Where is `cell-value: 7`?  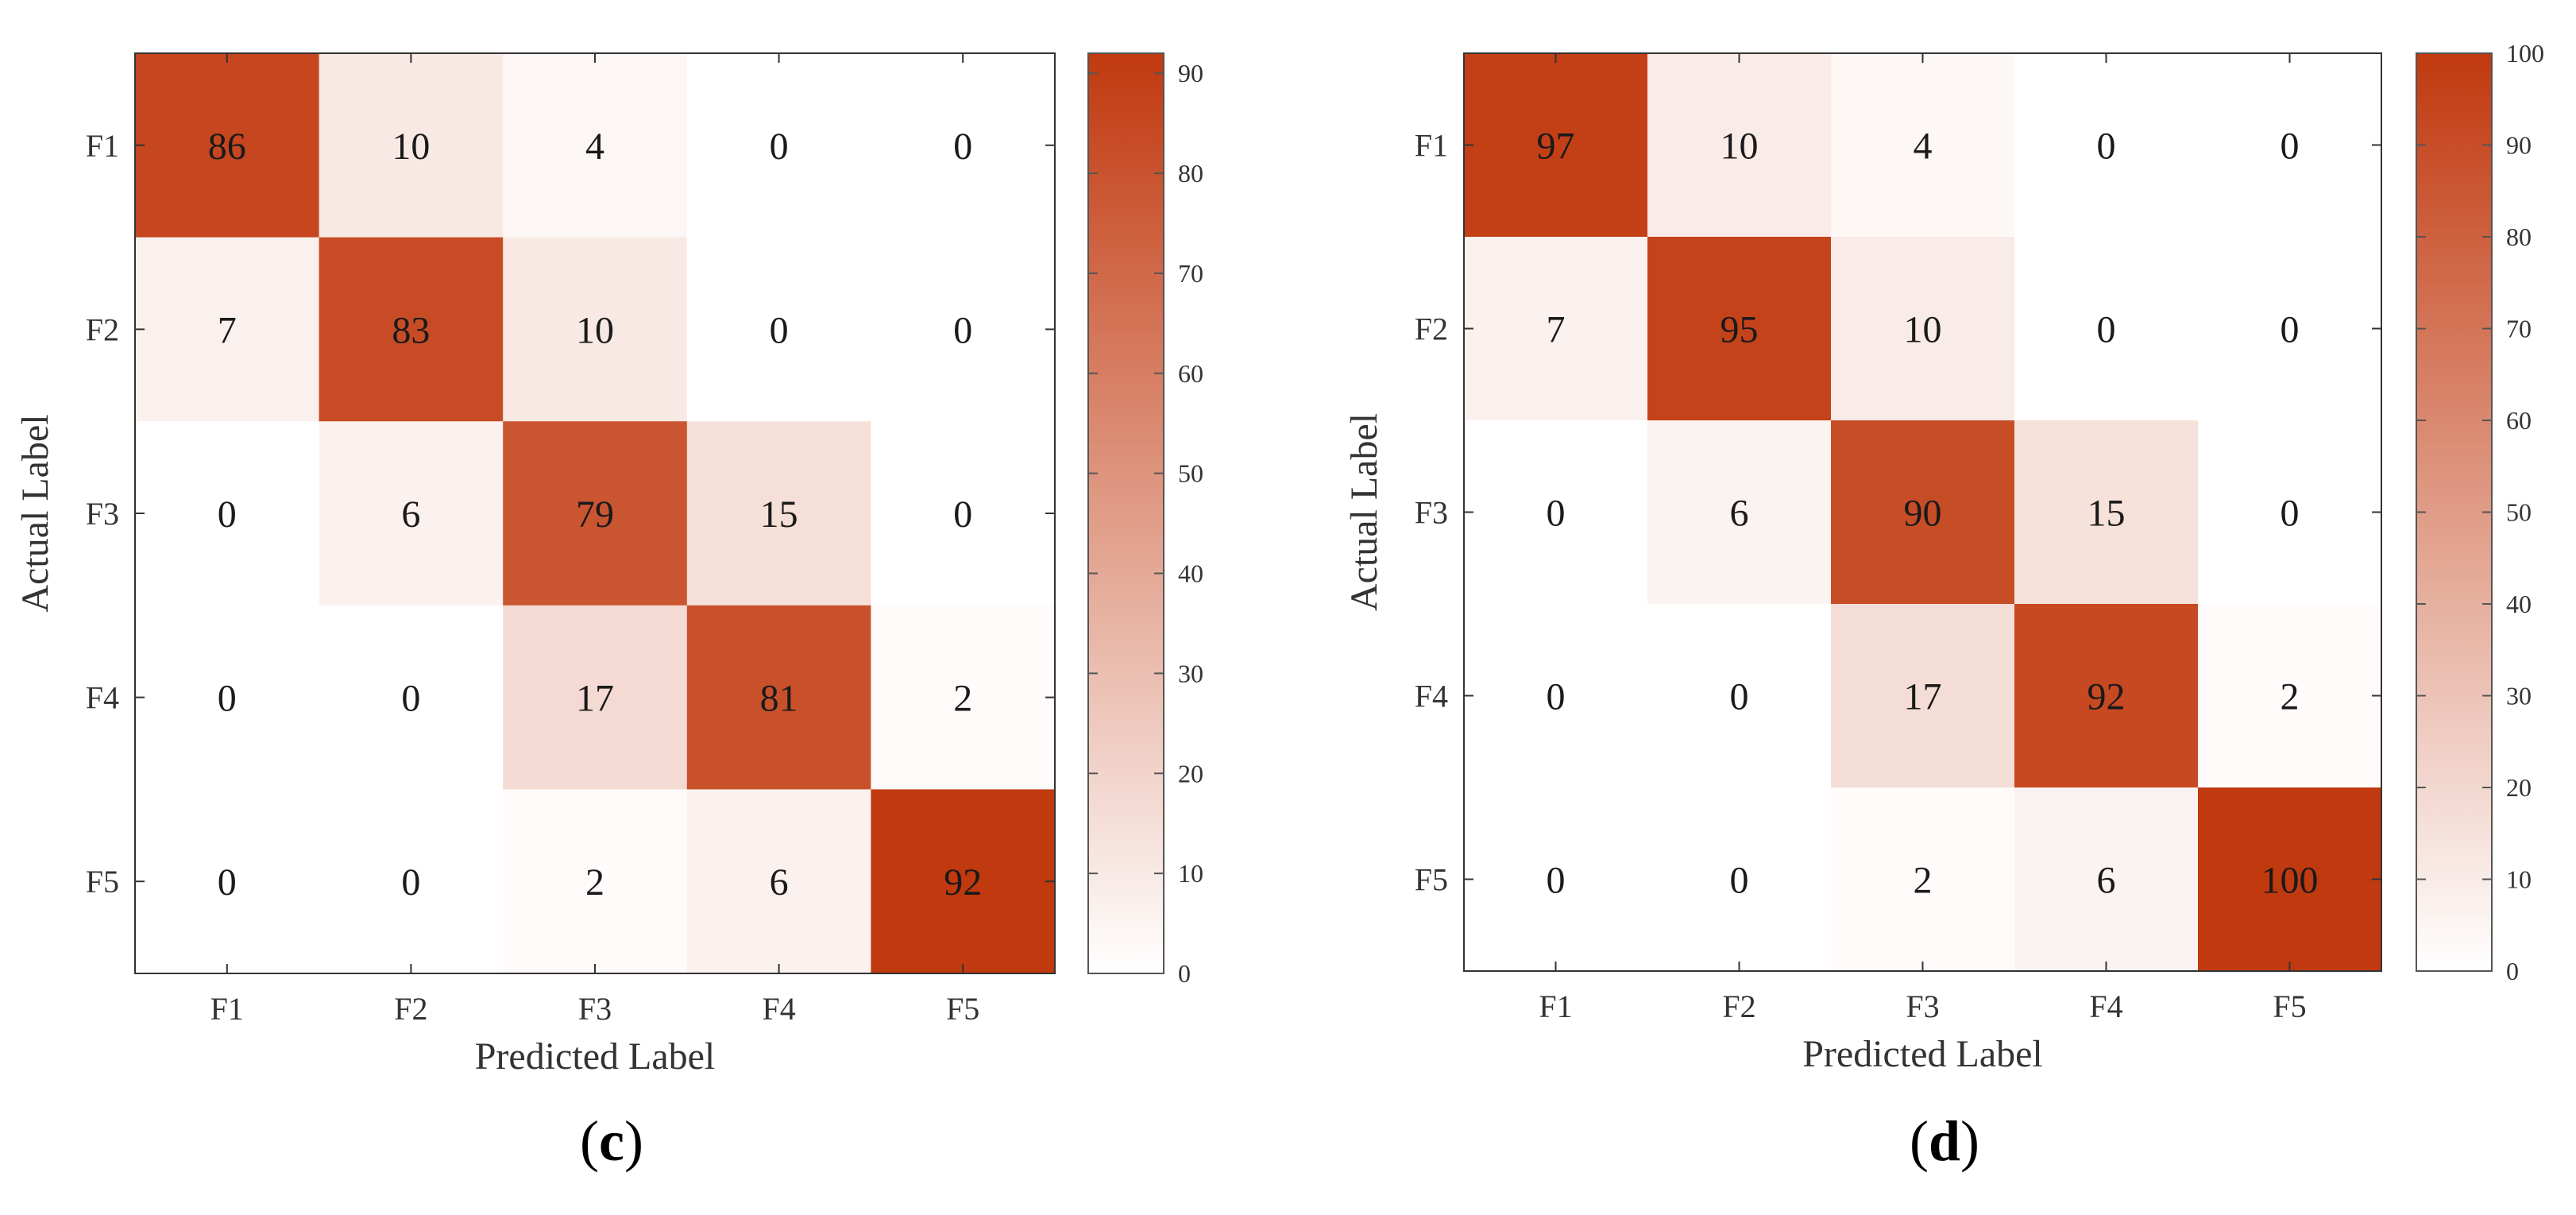 cell-value: 7 is located at coordinates (1556, 330).